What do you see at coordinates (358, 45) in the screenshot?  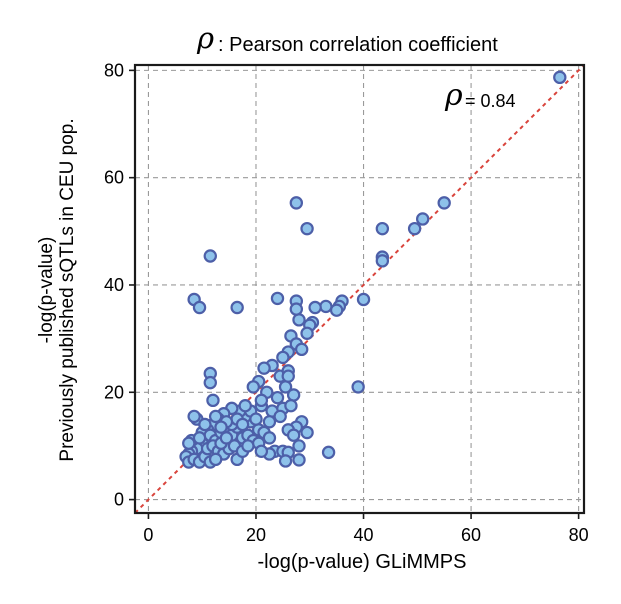 I see `chart-title: : Pearson correlation coefficient` at bounding box center [358, 45].